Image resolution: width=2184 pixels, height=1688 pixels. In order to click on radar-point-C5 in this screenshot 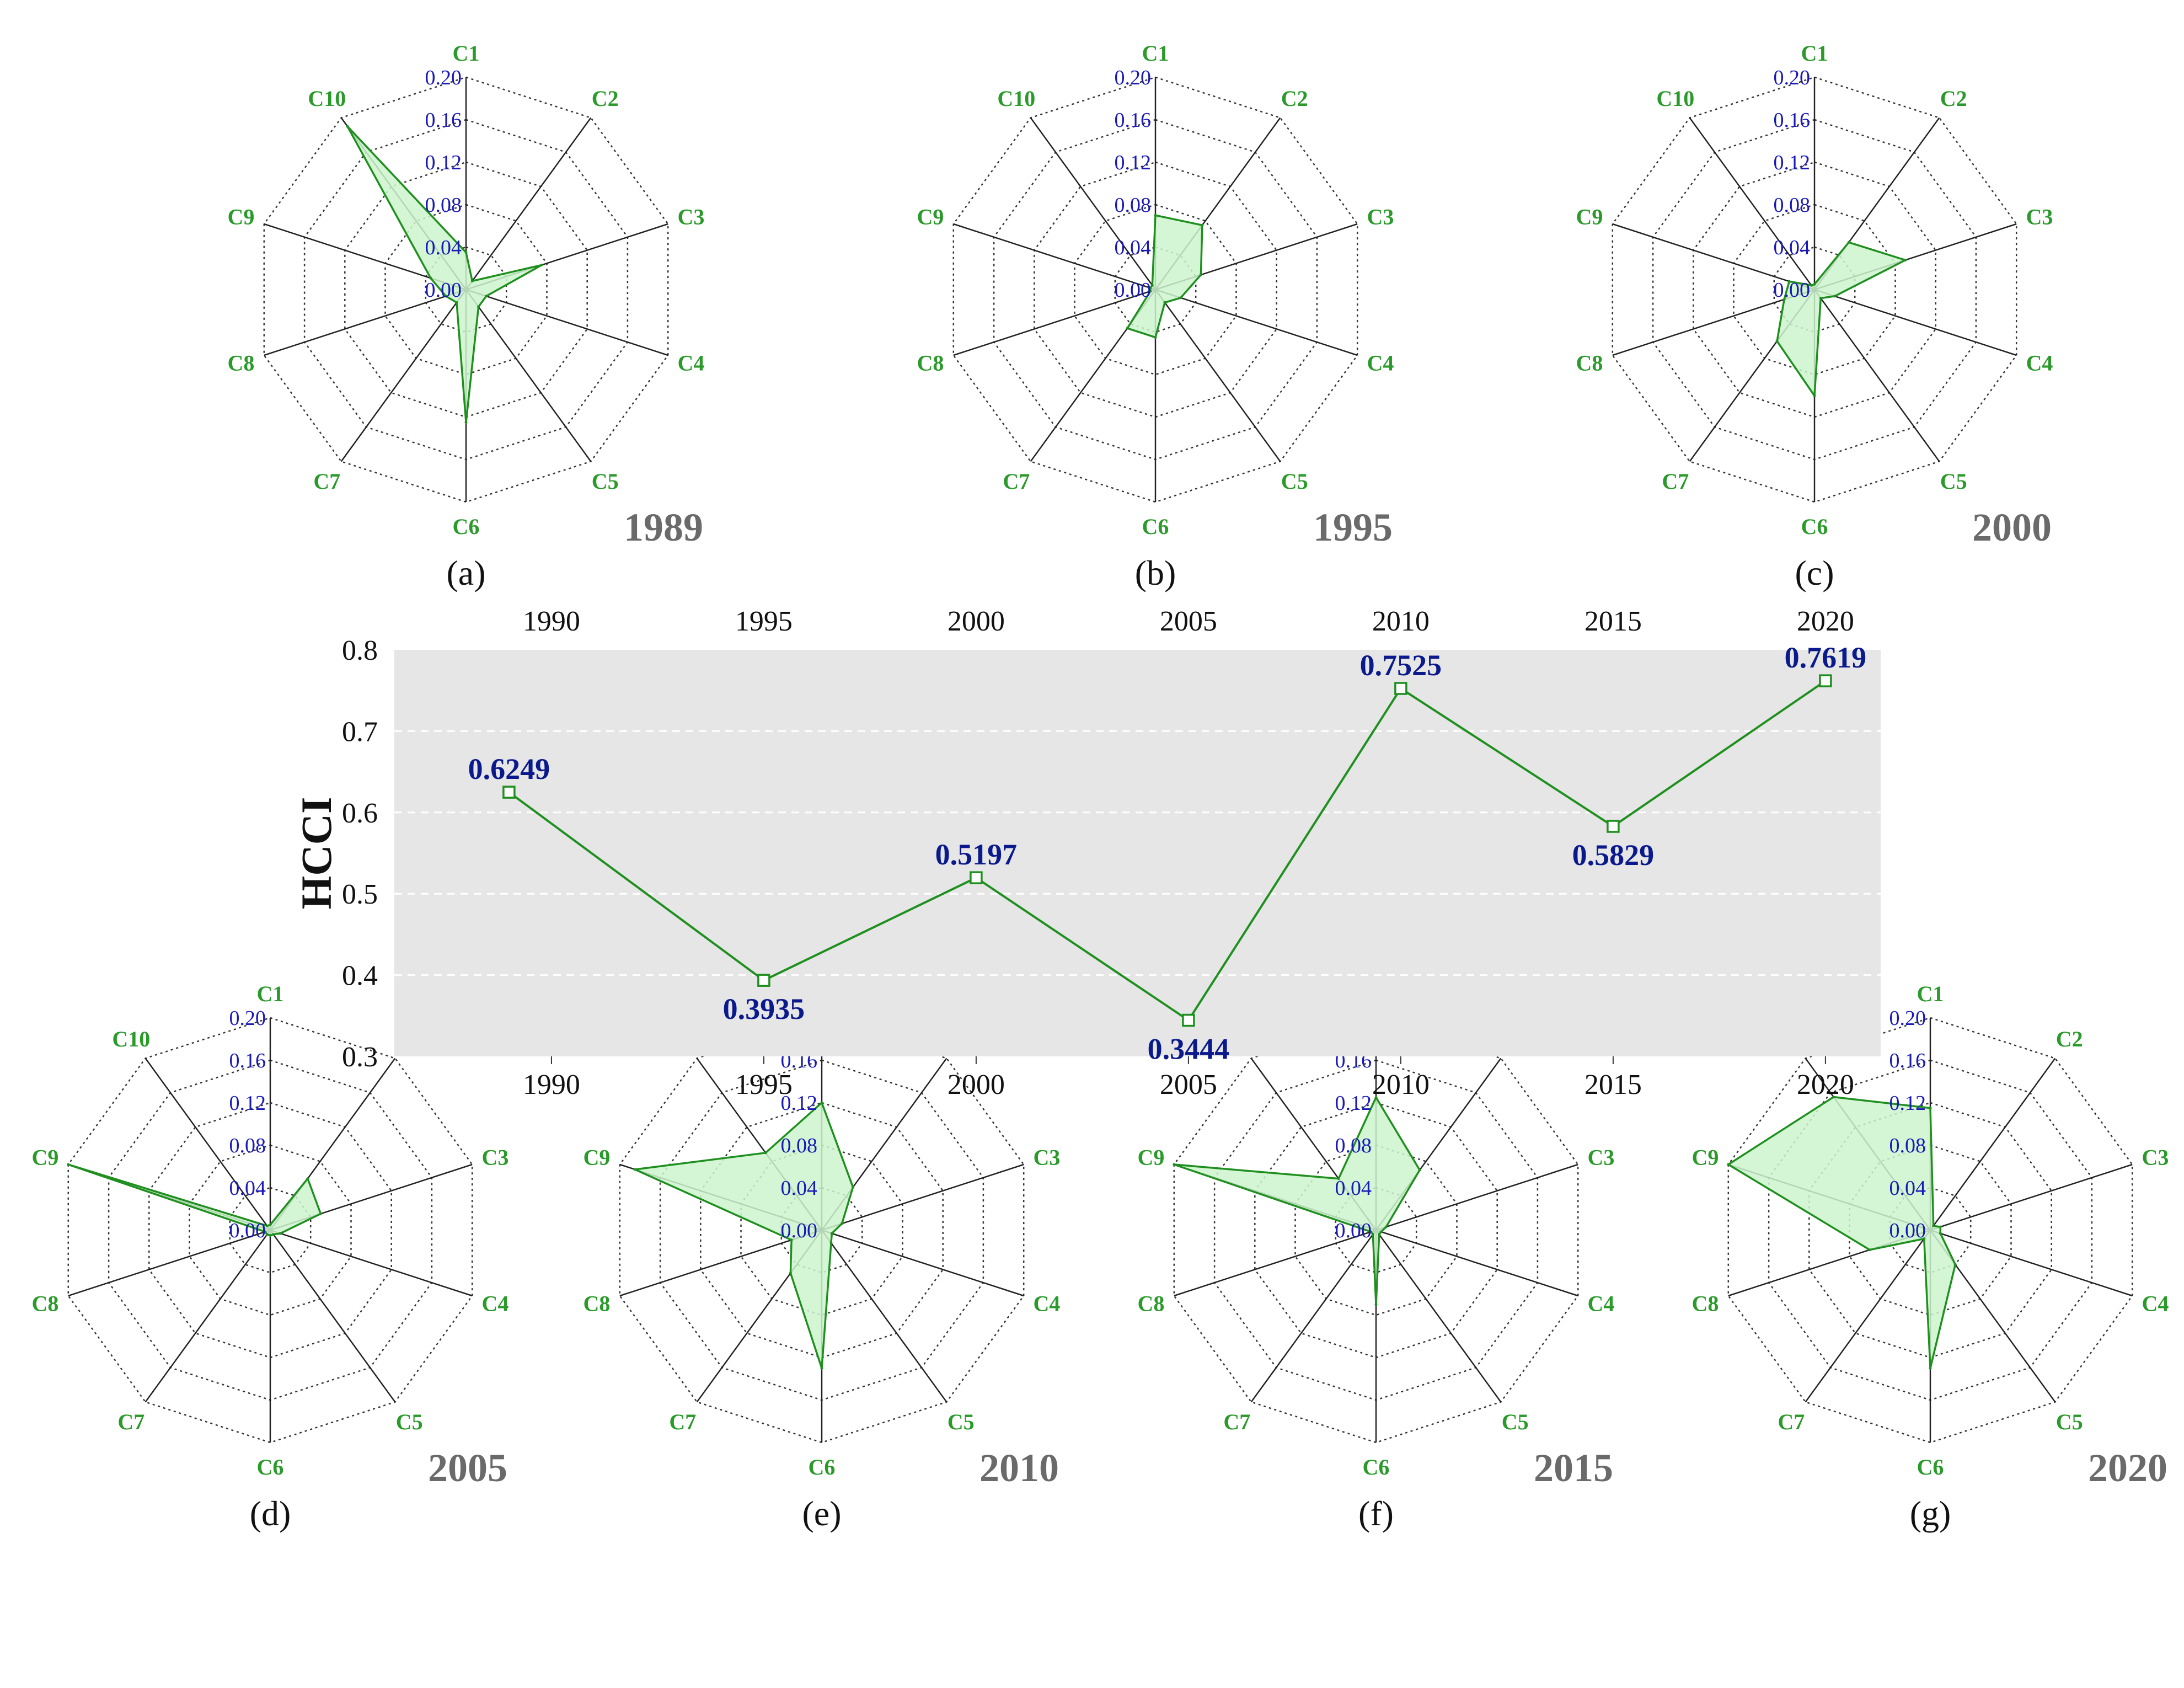, I will do `click(1379, 1234)`.